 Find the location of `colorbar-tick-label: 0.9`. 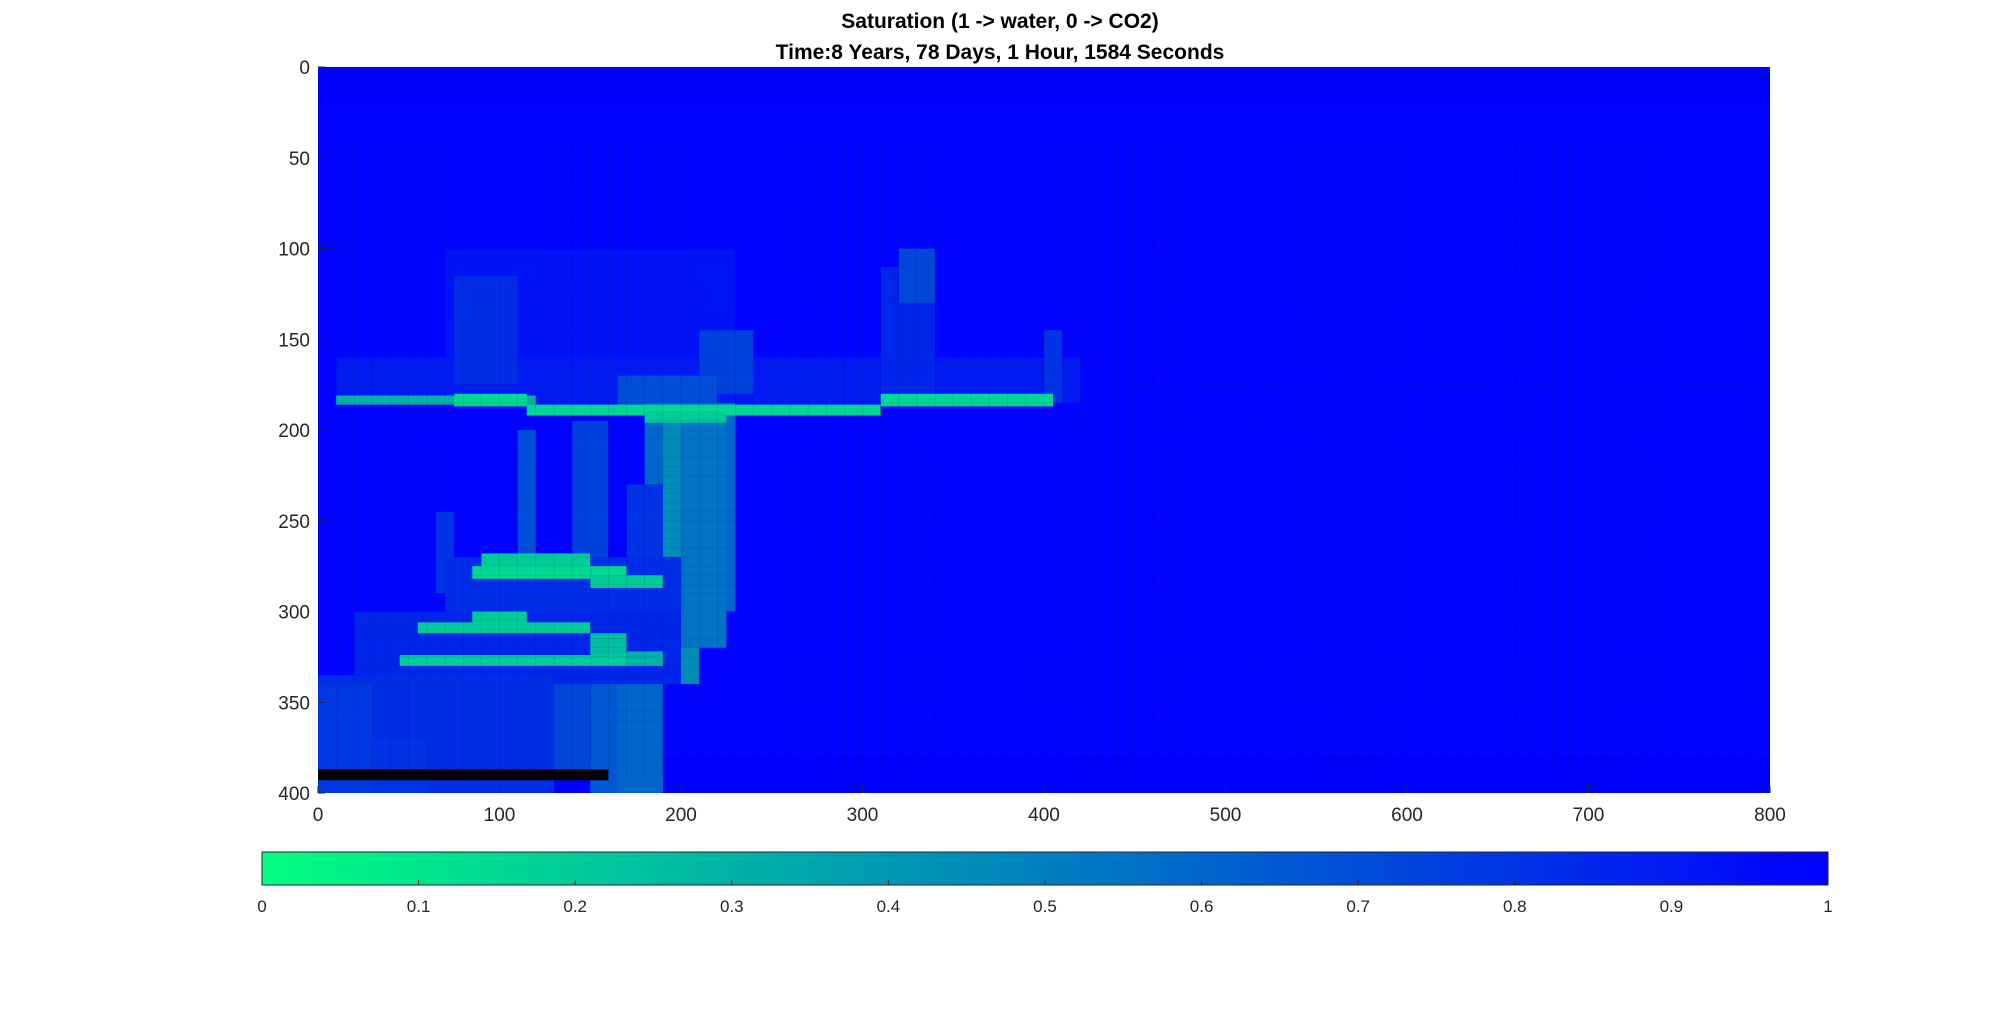

colorbar-tick-label: 0.9 is located at coordinates (1672, 906).